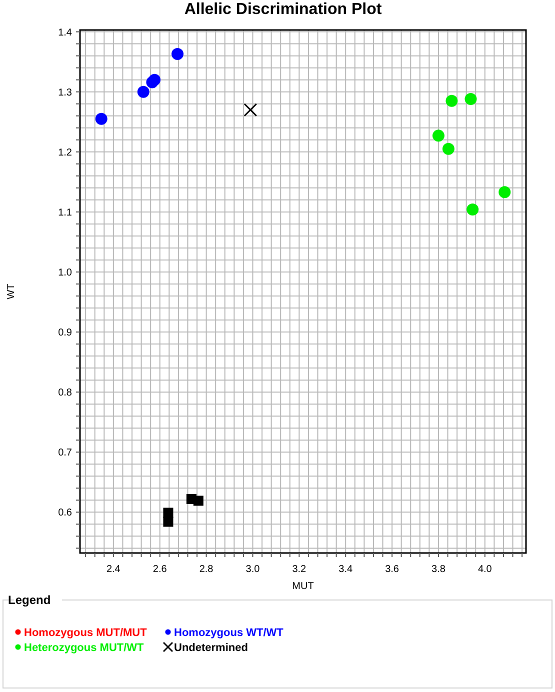 The width and height of the screenshot is (555, 692). I want to click on y-tick-label: 0.8, so click(65, 393).